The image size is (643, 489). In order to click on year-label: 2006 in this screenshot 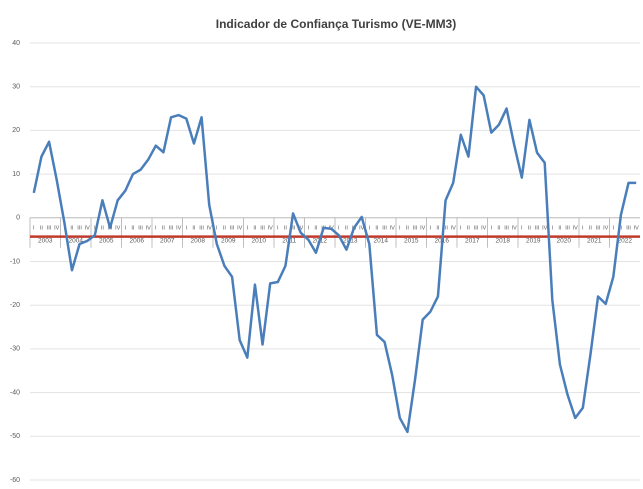, I will do `click(137, 241)`.